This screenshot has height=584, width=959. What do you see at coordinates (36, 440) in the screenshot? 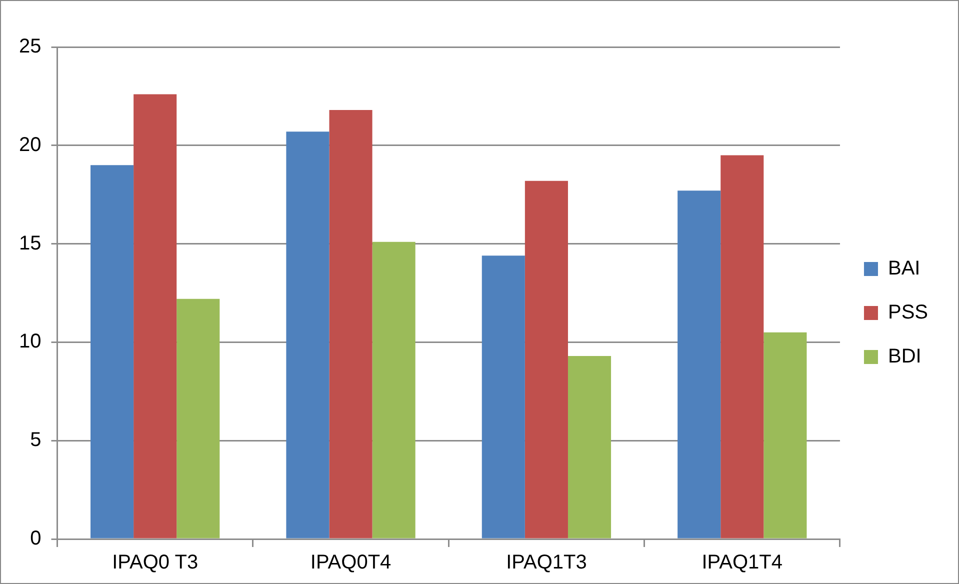
I see `y-tick-label: 5` at bounding box center [36, 440].